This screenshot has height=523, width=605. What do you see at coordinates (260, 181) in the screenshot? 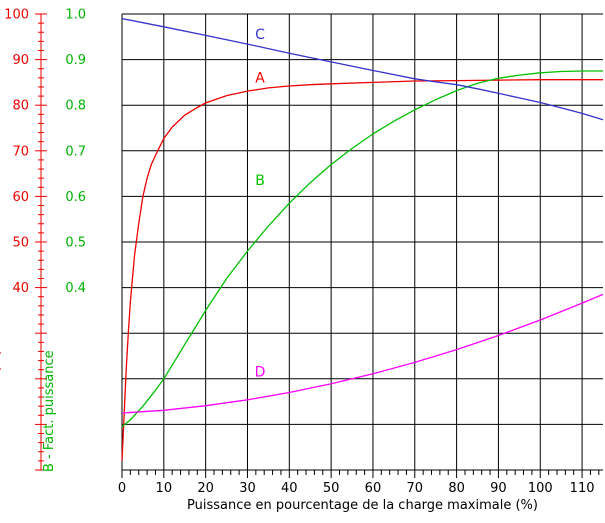
I see `svg-text: B` at bounding box center [260, 181].